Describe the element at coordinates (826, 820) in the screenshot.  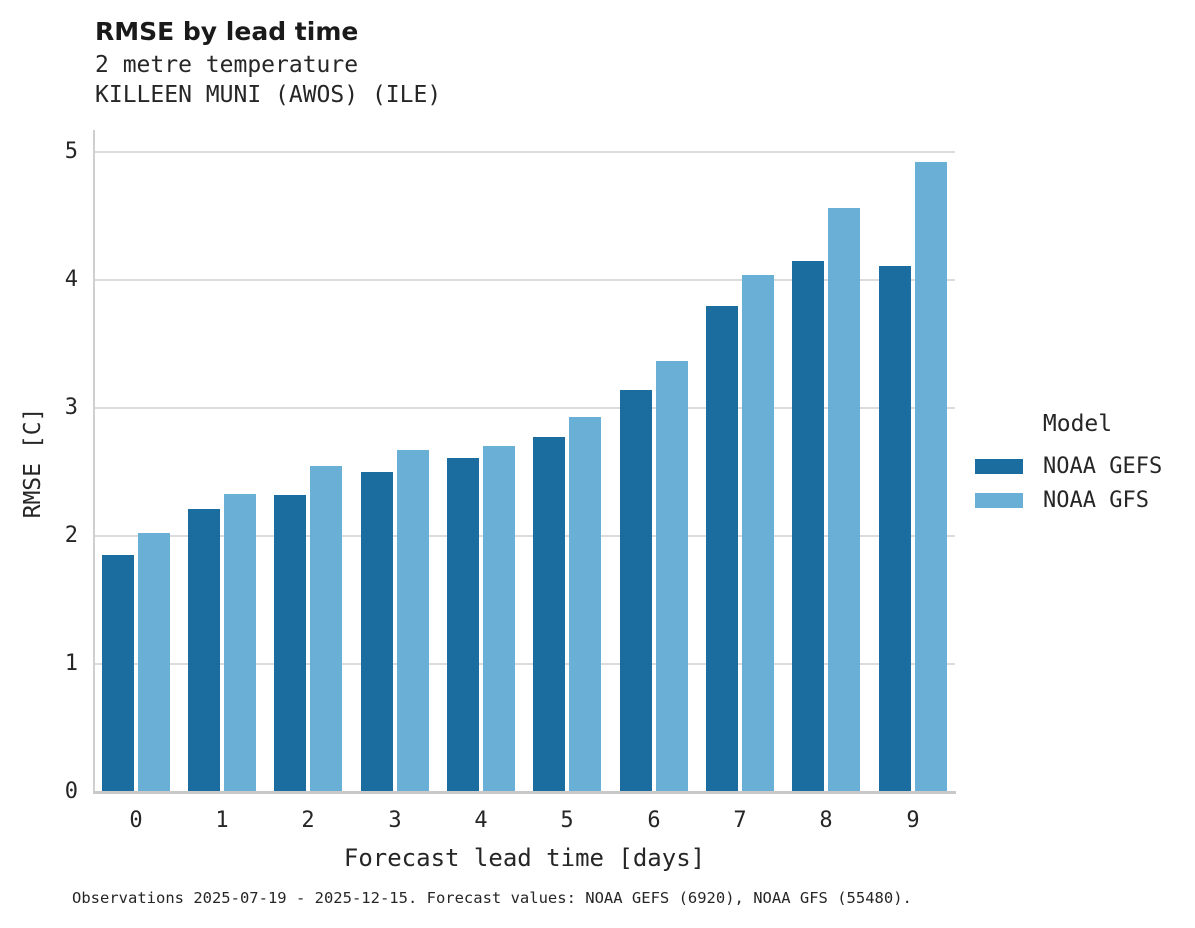
I see `x-tick-label-8: 8` at that location.